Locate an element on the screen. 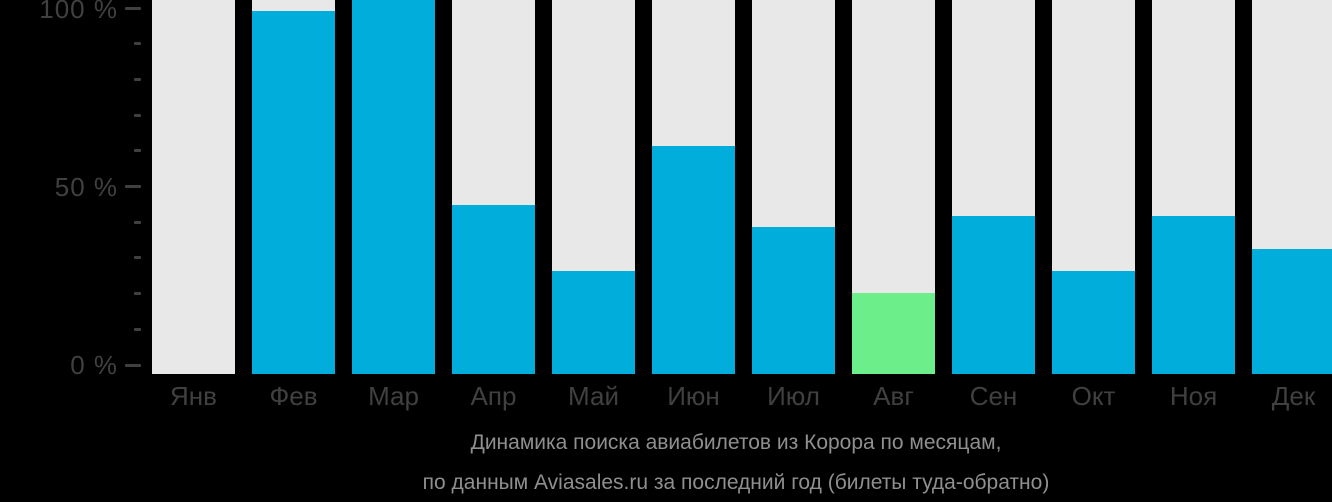  bar-Май is located at coordinates (593, 322).